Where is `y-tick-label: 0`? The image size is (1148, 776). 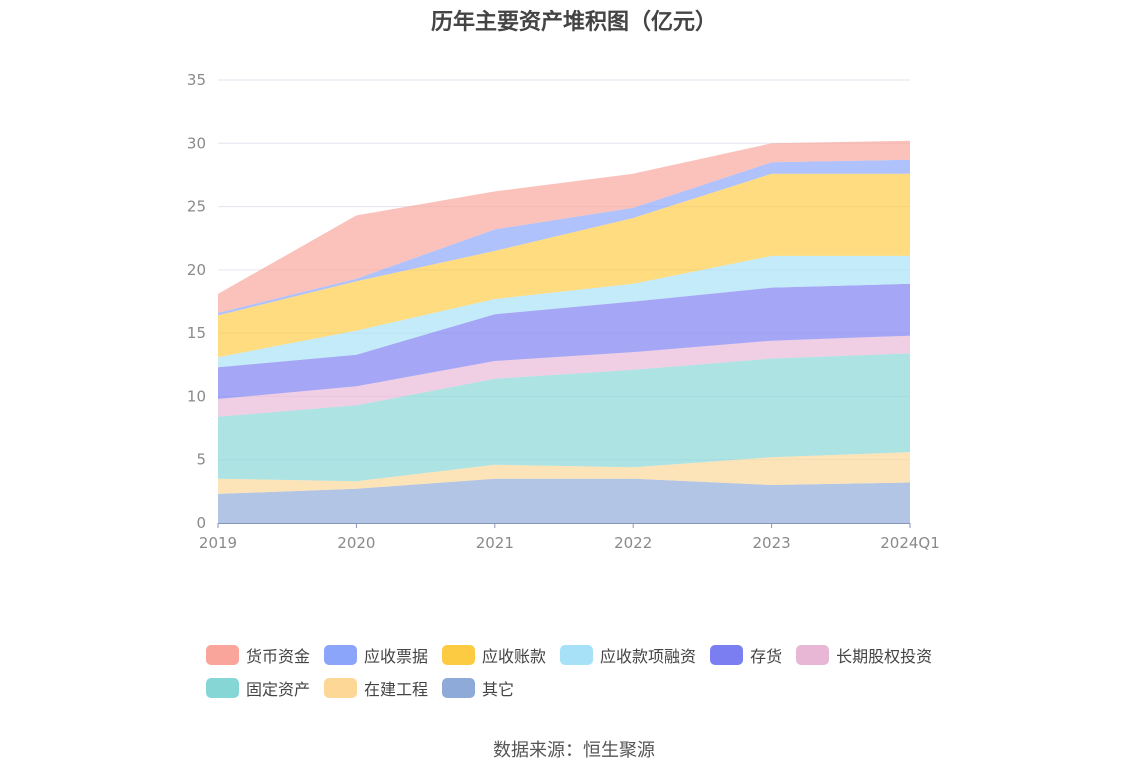 y-tick-label: 0 is located at coordinates (201, 523).